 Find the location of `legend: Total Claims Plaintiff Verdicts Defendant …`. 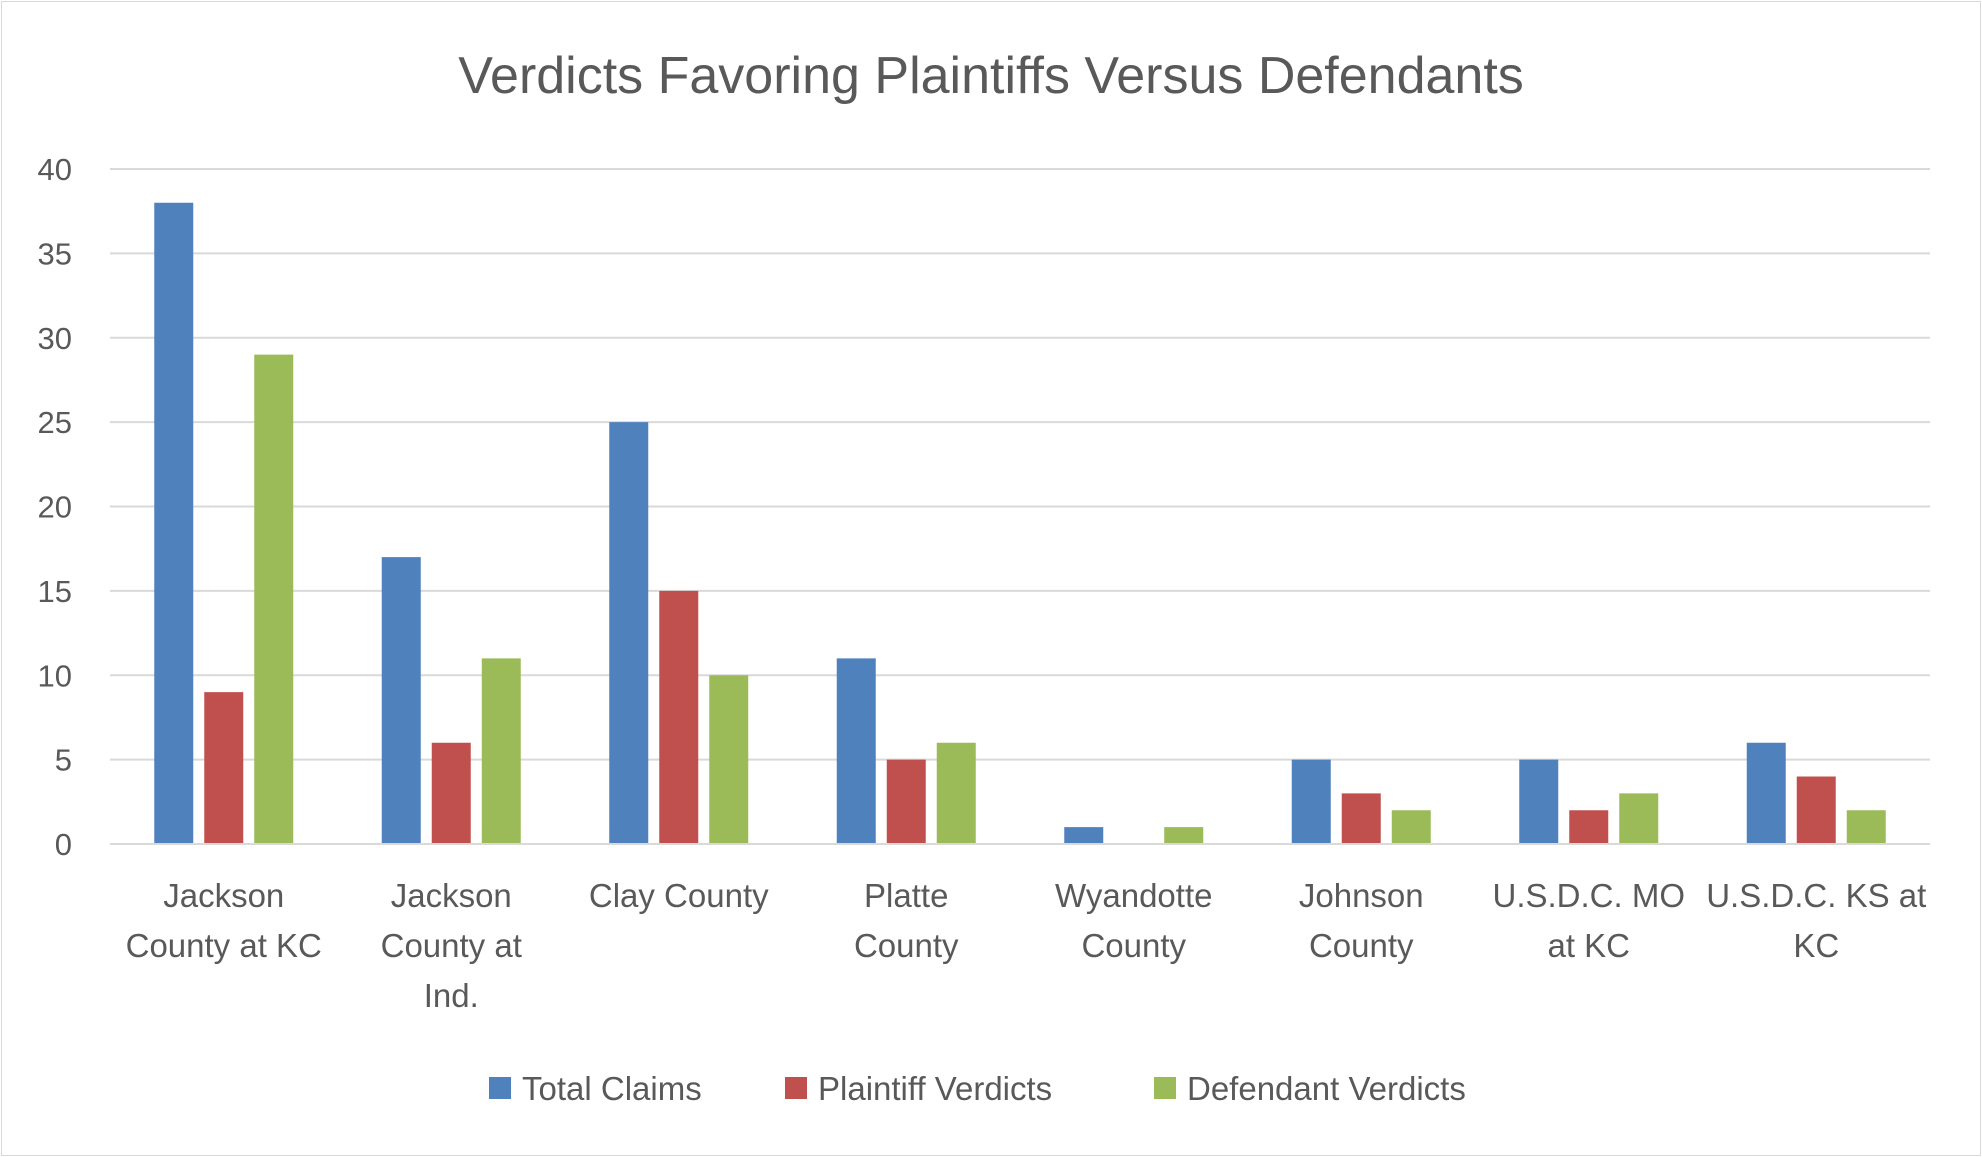

legend: Total Claims Plaintiff Verdicts Defendant … is located at coordinates (977, 1088).